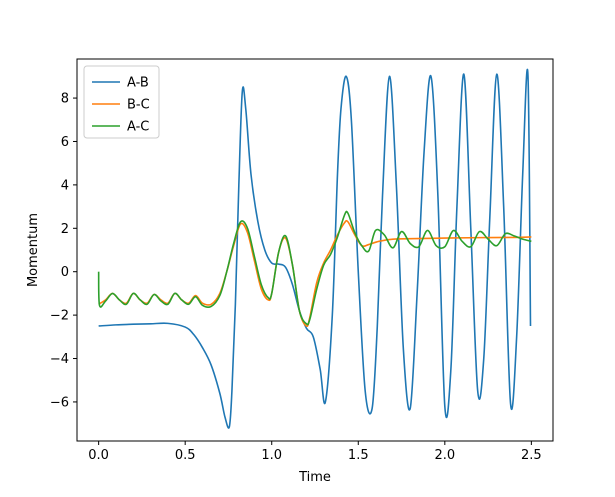 This screenshot has width=615, height=497. What do you see at coordinates (138, 105) in the screenshot?
I see `legend-label-b-c: B-C` at bounding box center [138, 105].